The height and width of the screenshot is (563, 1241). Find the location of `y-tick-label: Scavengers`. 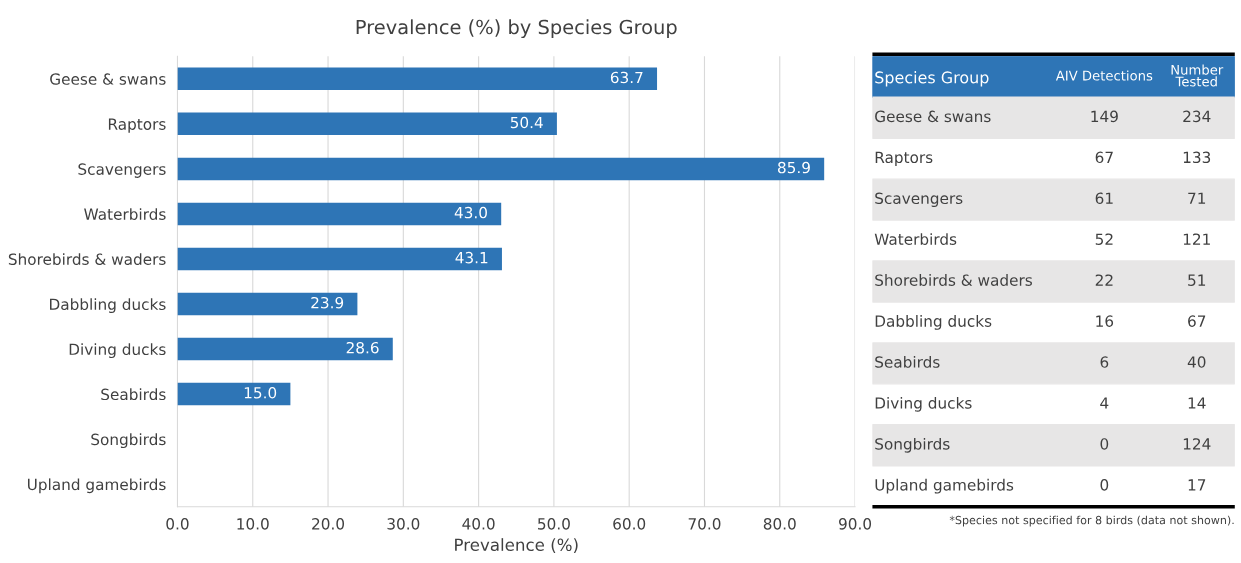

y-tick-label: Scavengers is located at coordinates (122, 170).